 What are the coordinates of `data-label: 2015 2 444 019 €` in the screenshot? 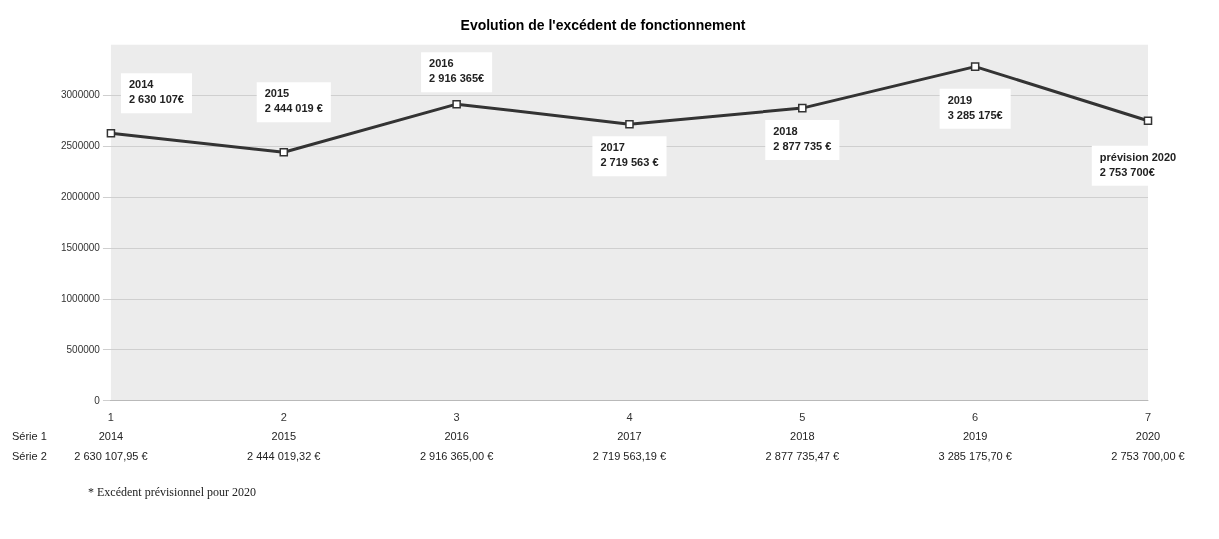 It's located at (293, 101).